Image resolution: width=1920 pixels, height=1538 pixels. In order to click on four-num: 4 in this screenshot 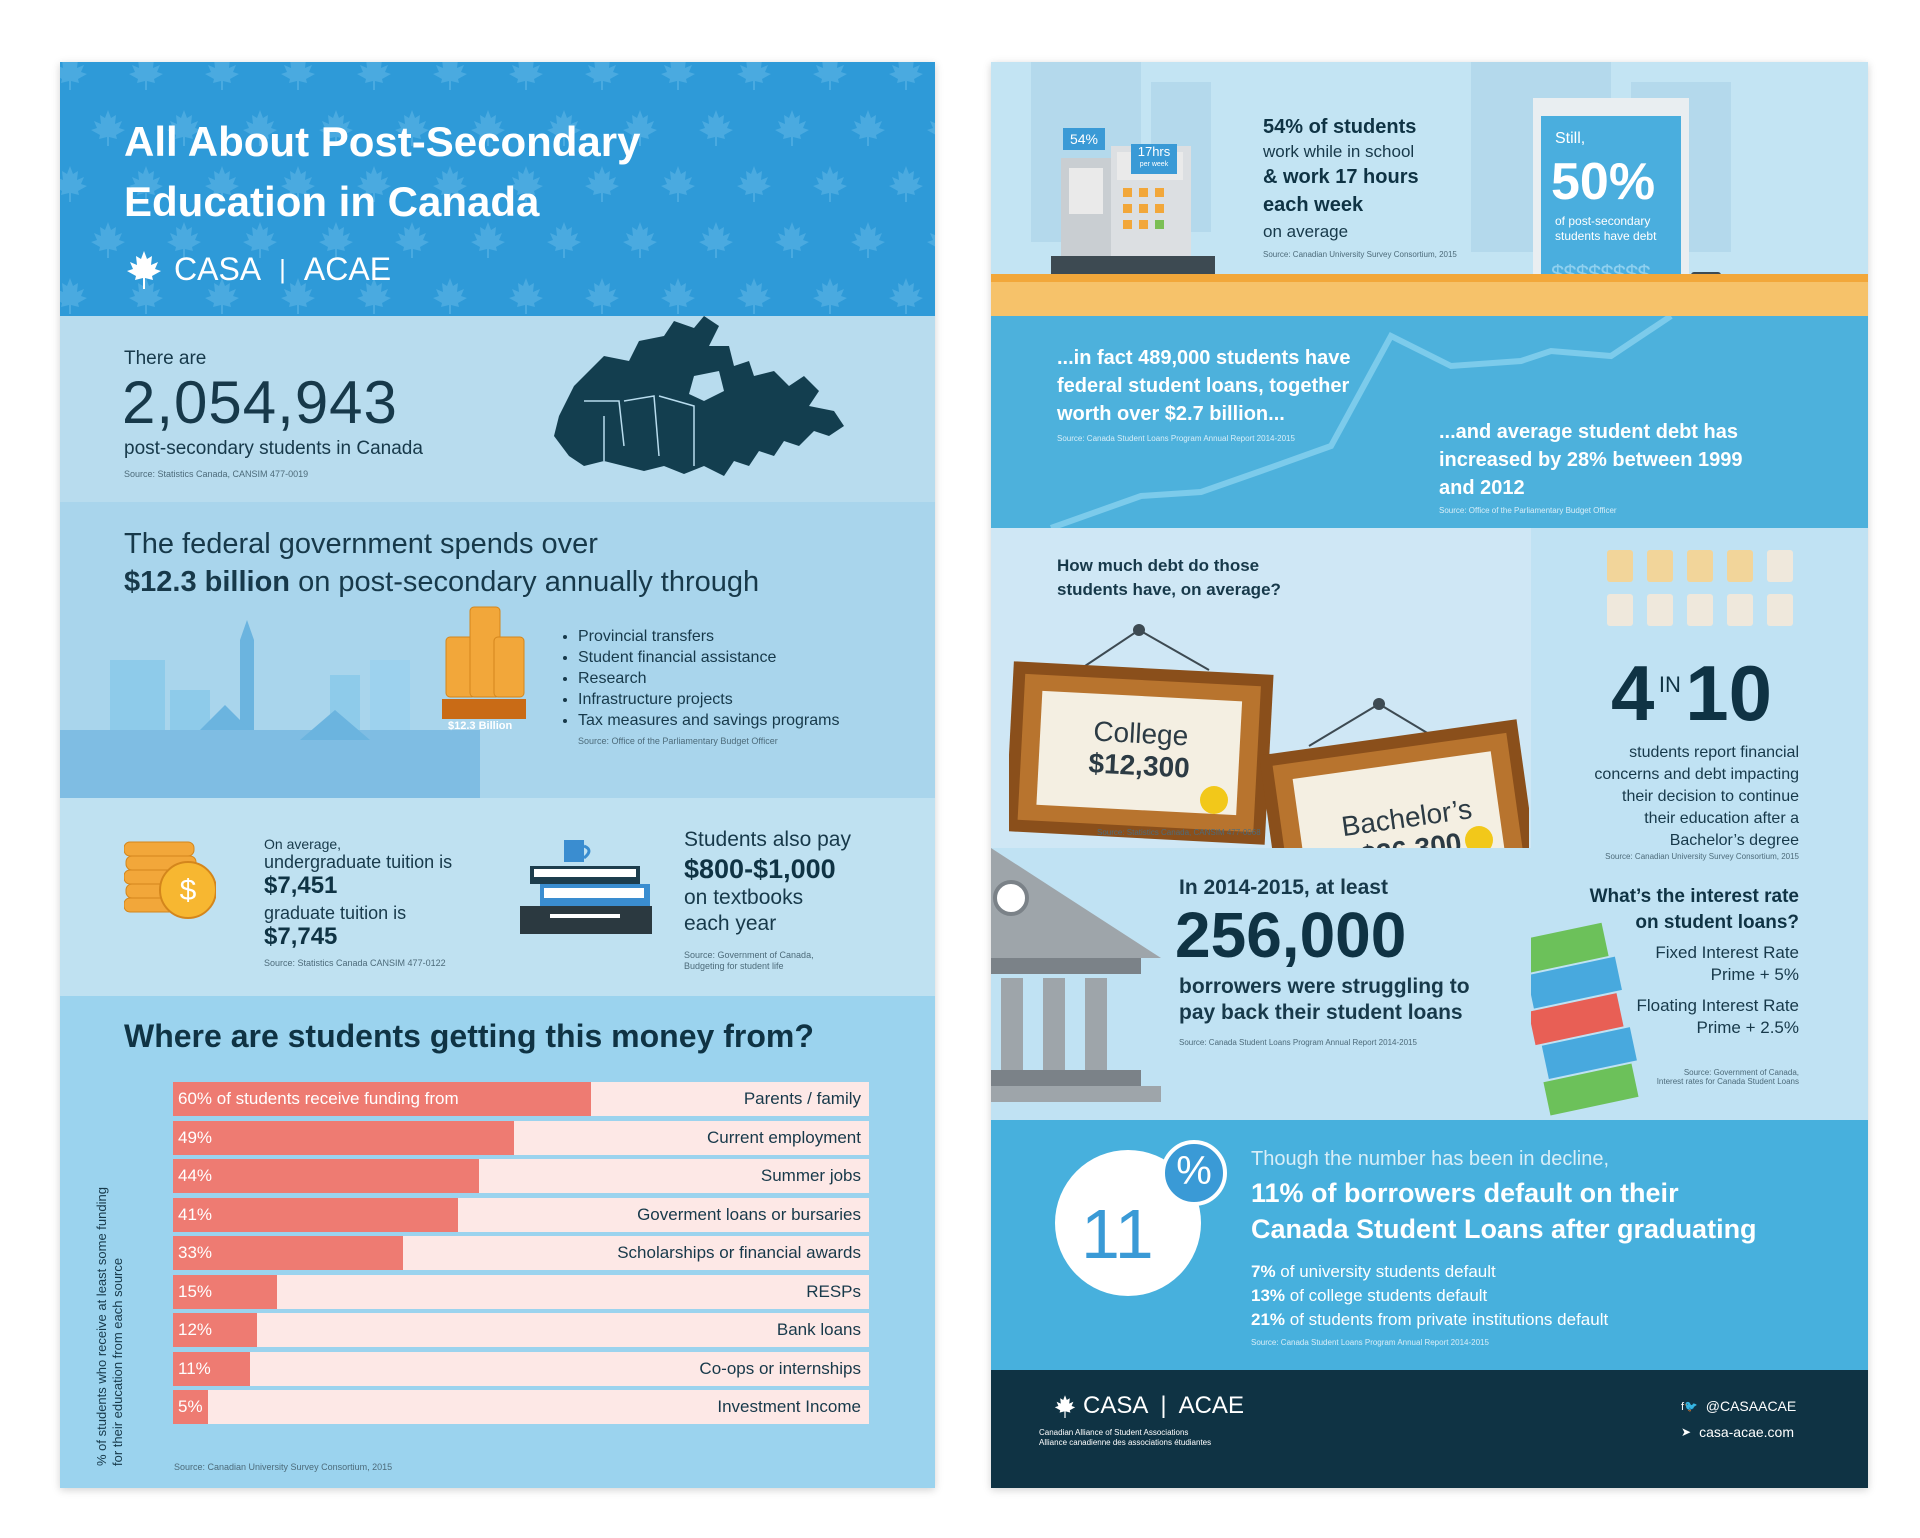, I will do `click(1633, 693)`.